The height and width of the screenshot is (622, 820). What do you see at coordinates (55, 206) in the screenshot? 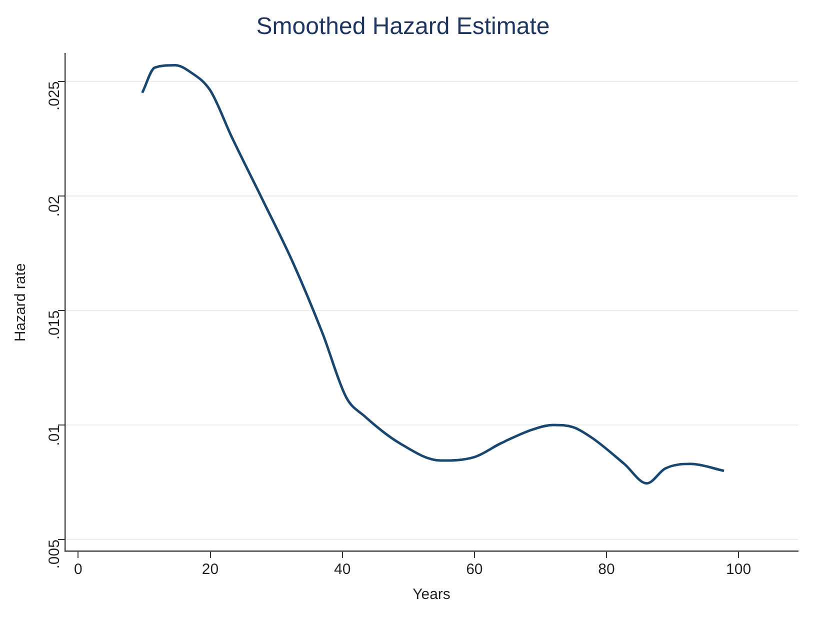
I see `y-tick-label: .02` at bounding box center [55, 206].